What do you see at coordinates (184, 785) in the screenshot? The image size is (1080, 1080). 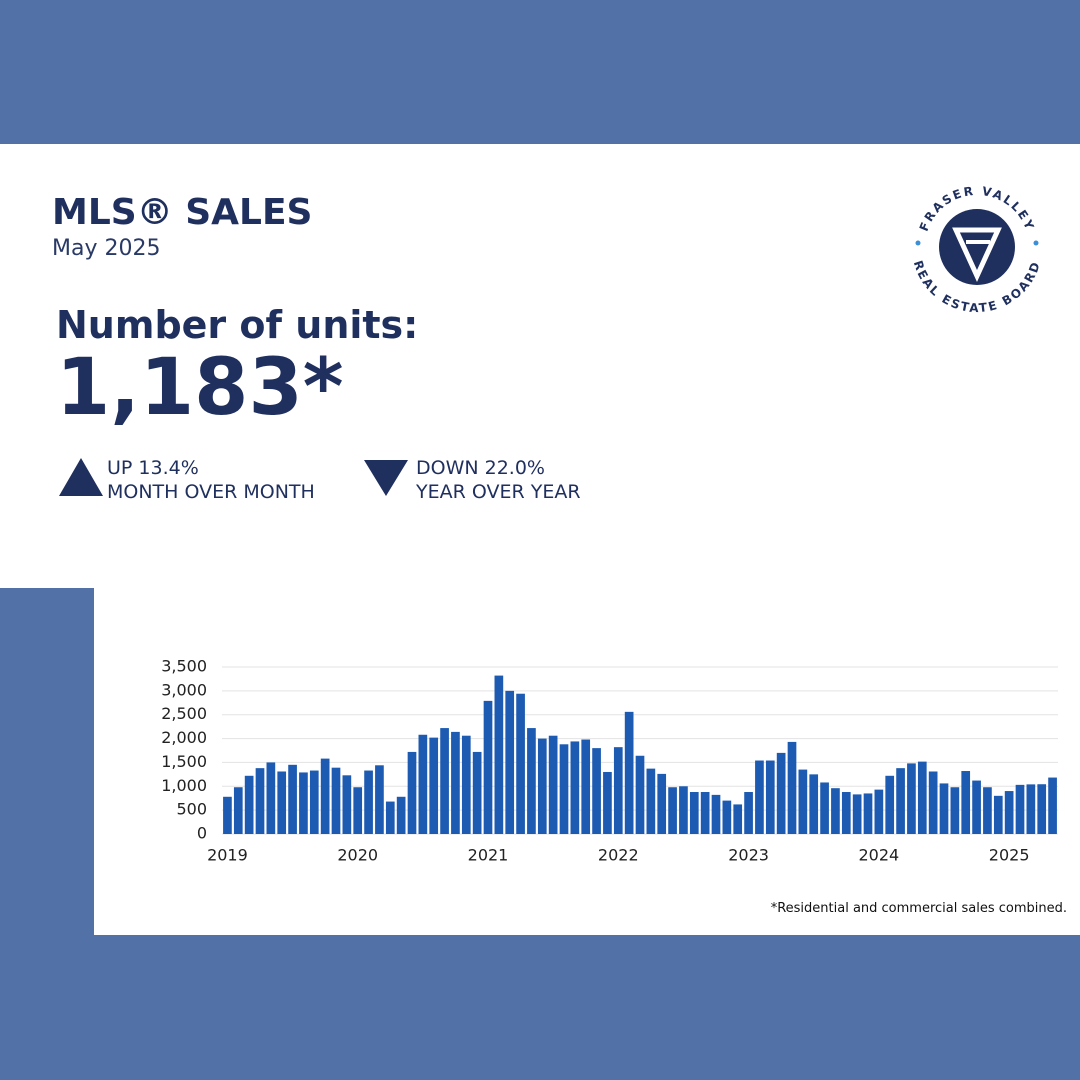 I see `y-tick-label: 1,000` at bounding box center [184, 785].